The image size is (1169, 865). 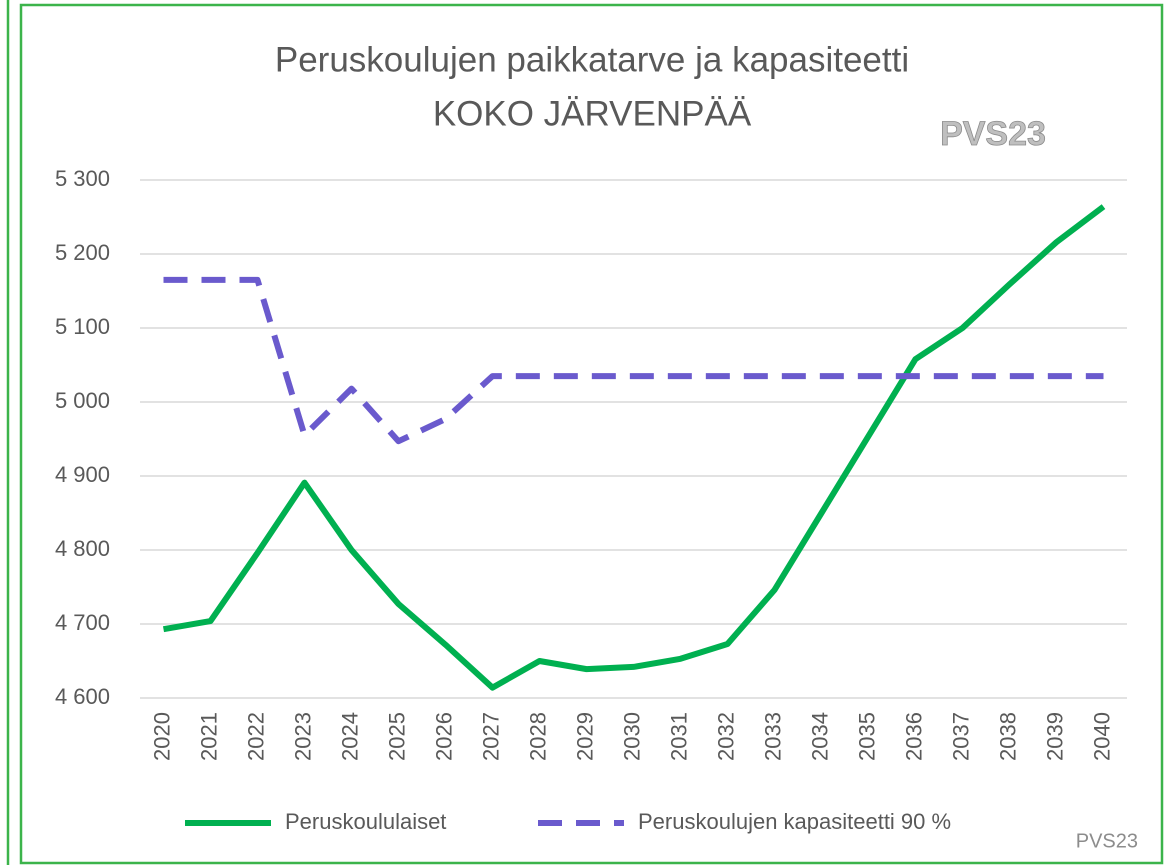 What do you see at coordinates (960, 736) in the screenshot?
I see `x-tick-label: 2037` at bounding box center [960, 736].